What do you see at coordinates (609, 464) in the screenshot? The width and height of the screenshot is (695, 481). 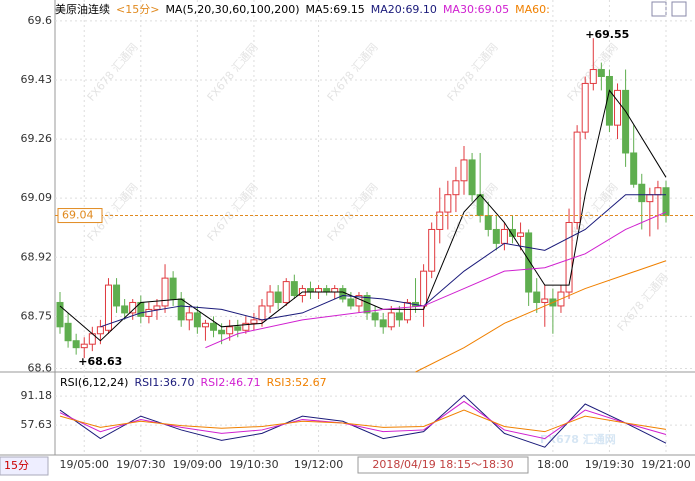 I see `x-tick-label: 19/19:30` at bounding box center [609, 464].